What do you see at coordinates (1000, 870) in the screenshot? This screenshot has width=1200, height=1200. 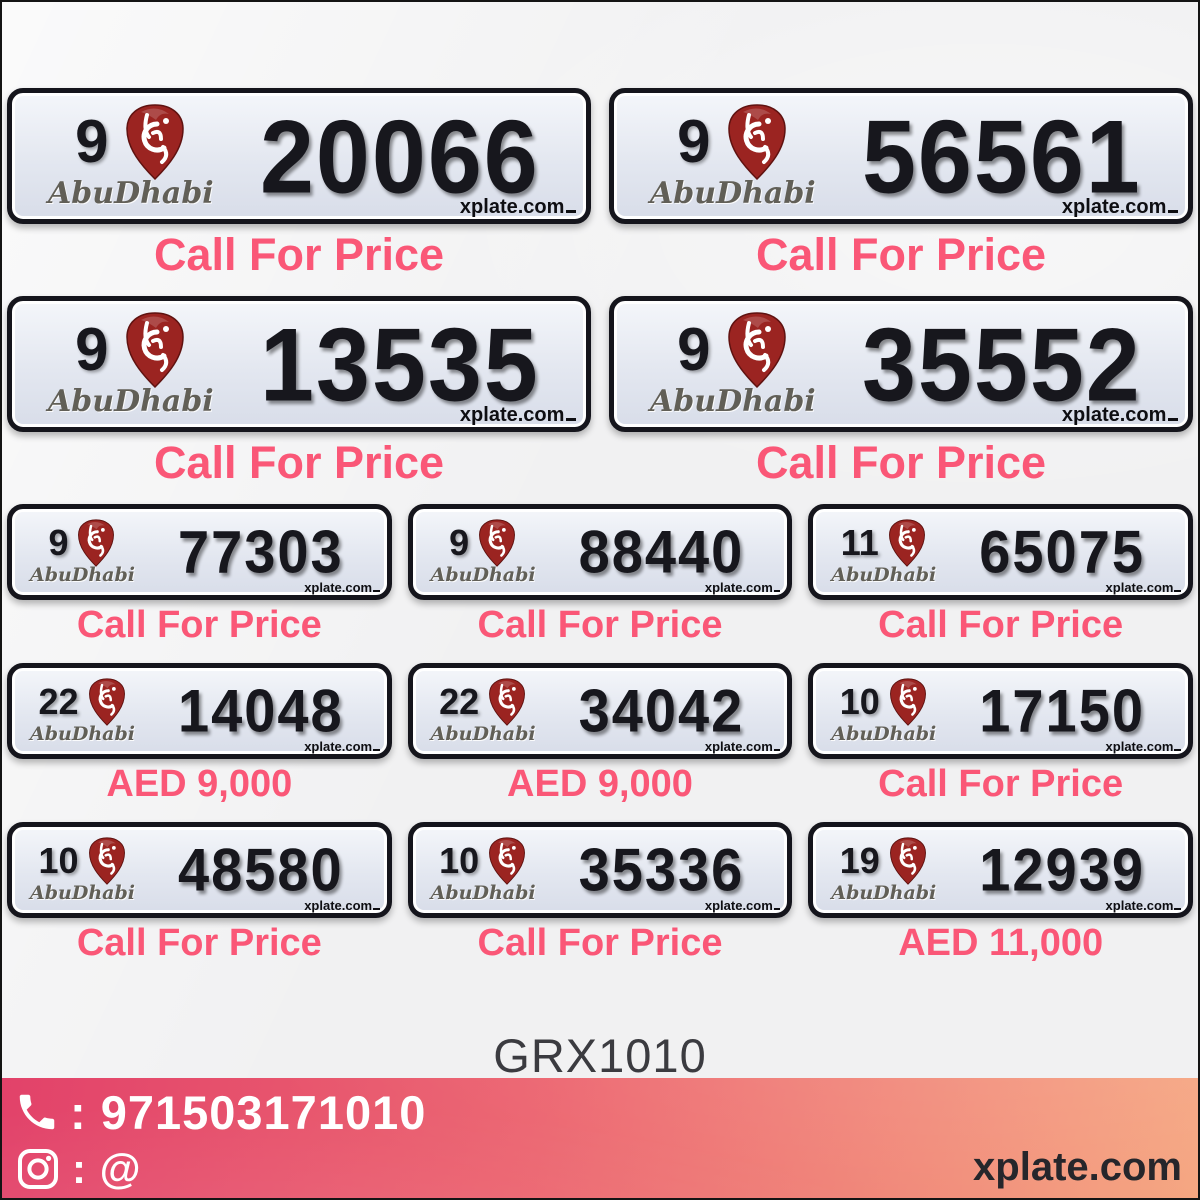 I see `license-plate: 19` at bounding box center [1000, 870].